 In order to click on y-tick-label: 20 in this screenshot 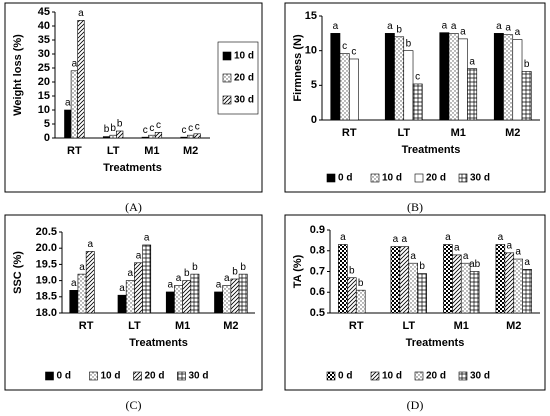, I will do `click(44, 82)`.